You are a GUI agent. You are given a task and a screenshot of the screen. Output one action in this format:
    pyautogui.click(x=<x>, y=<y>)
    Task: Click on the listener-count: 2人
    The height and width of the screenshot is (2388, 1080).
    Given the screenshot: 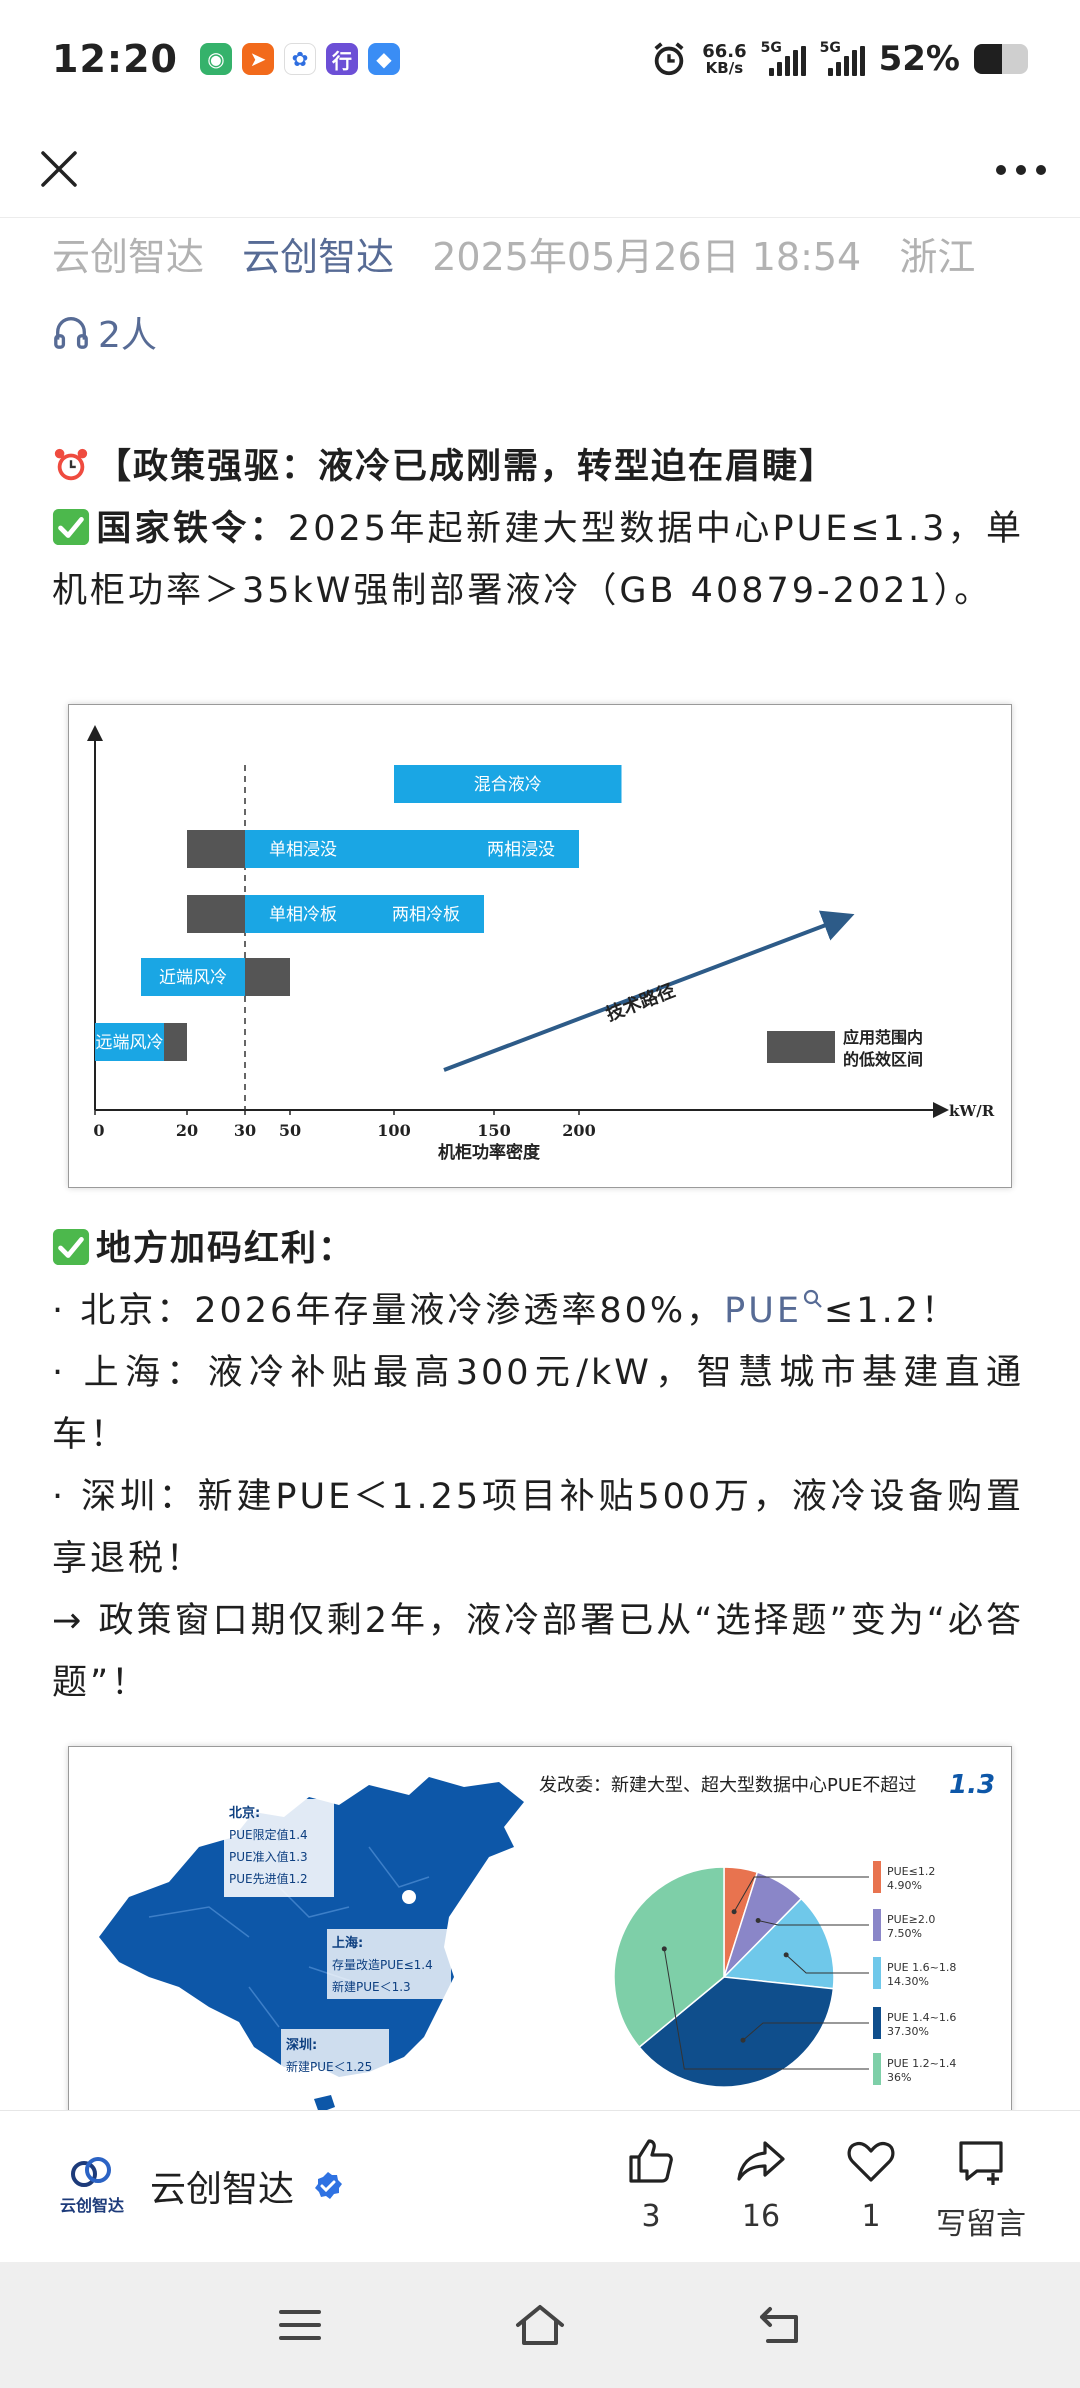 What is the action you would take?
    pyautogui.click(x=127, y=335)
    